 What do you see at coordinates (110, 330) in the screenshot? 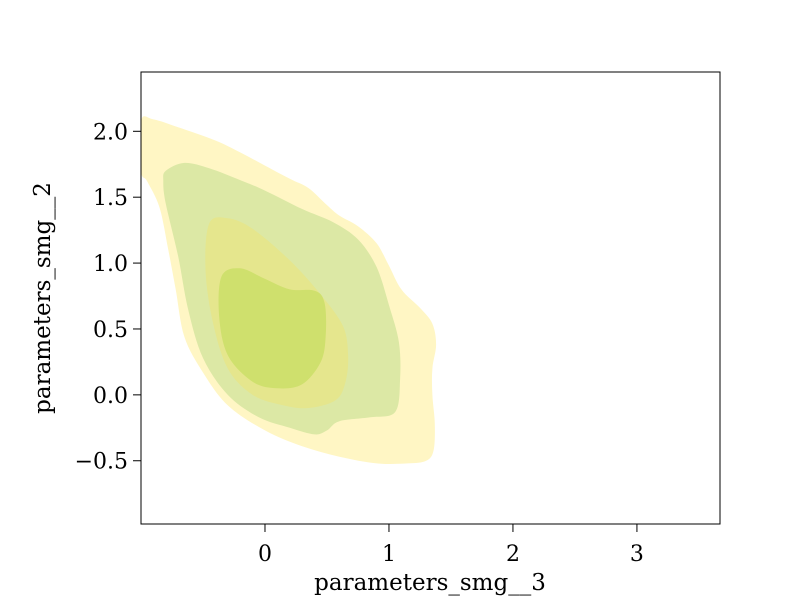
I see `y-tick-label: 0.5` at bounding box center [110, 330].